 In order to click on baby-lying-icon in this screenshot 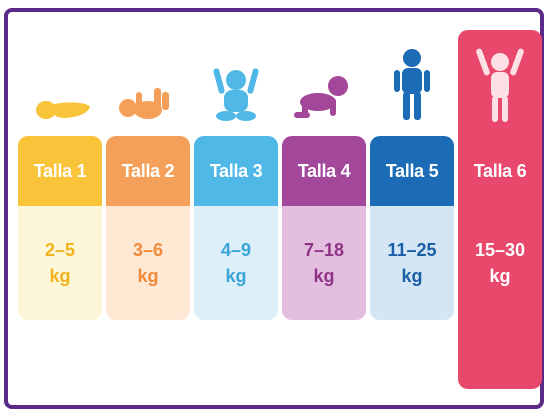, I will do `click(148, 85)`.